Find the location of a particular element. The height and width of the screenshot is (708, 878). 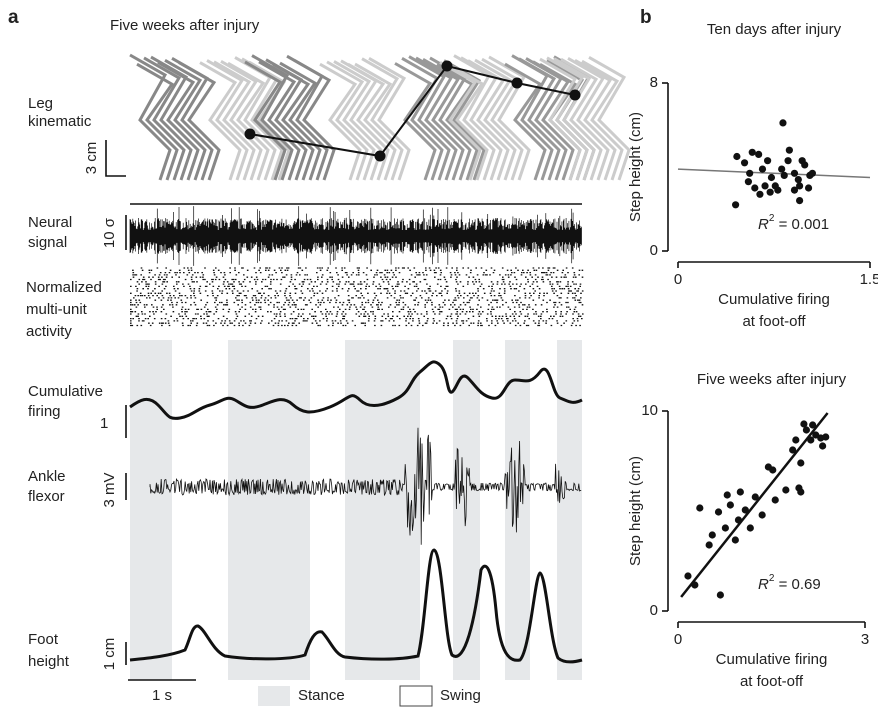

scale-label: 3 cm is located at coordinates (91, 158).